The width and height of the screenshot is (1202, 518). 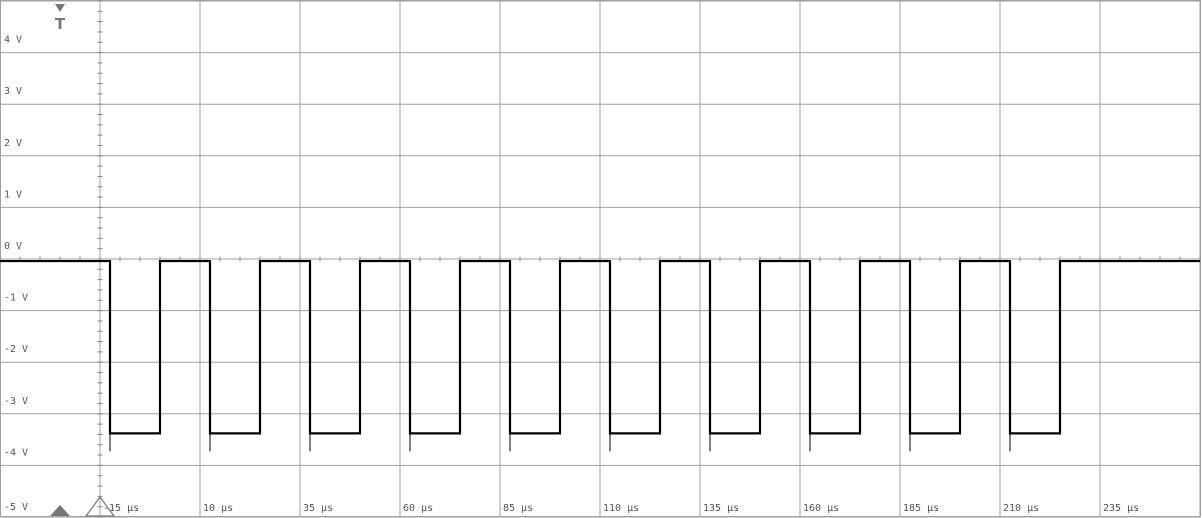 What do you see at coordinates (721, 508) in the screenshot?
I see `x-tick-label: 135 µs` at bounding box center [721, 508].